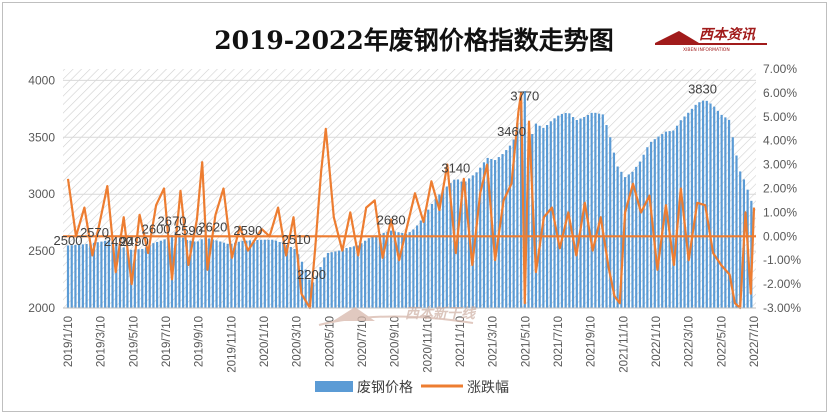 The image size is (829, 415). Describe the element at coordinates (391, 220) in the screenshot. I see `data-label: 2680` at that location.